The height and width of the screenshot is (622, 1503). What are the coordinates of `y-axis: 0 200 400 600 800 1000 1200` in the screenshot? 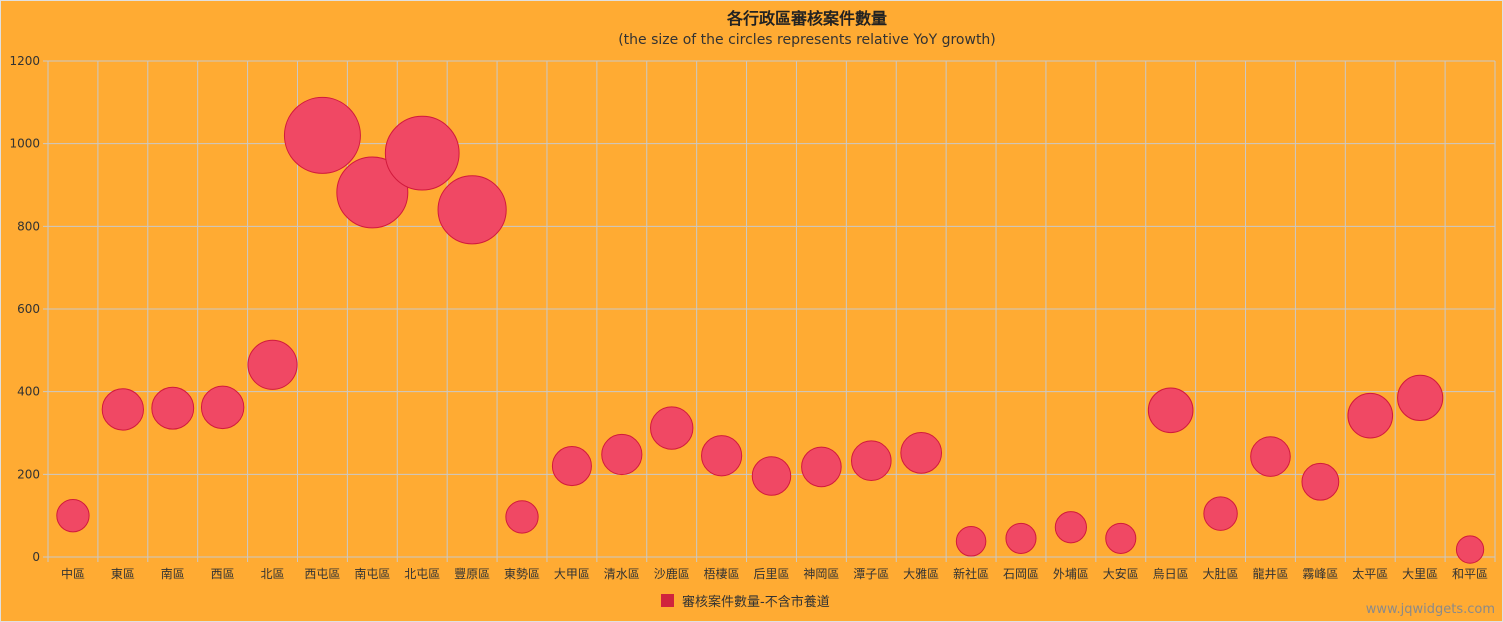 It's located at (24, 309).